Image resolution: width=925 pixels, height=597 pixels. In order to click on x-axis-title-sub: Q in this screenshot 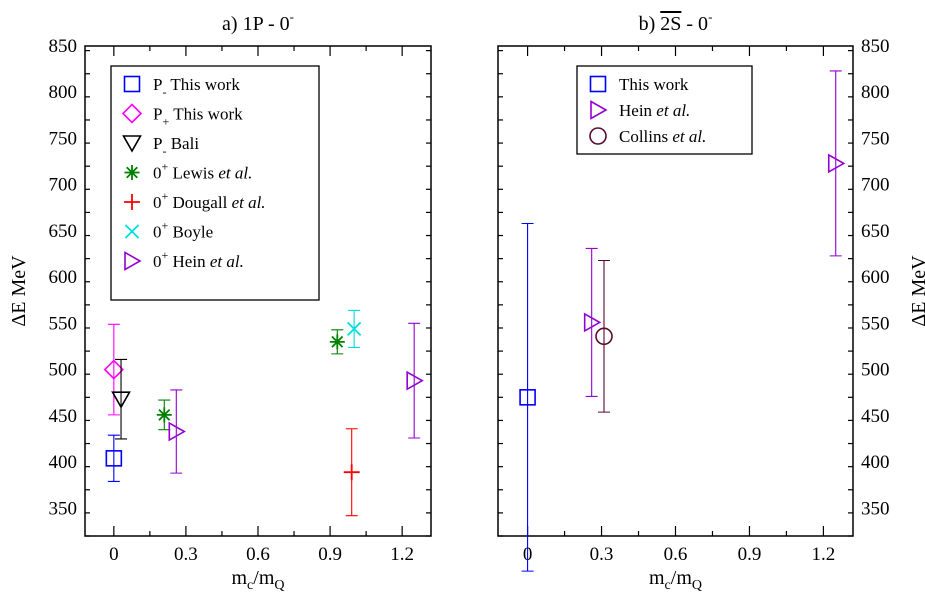, I will do `click(697, 585)`.